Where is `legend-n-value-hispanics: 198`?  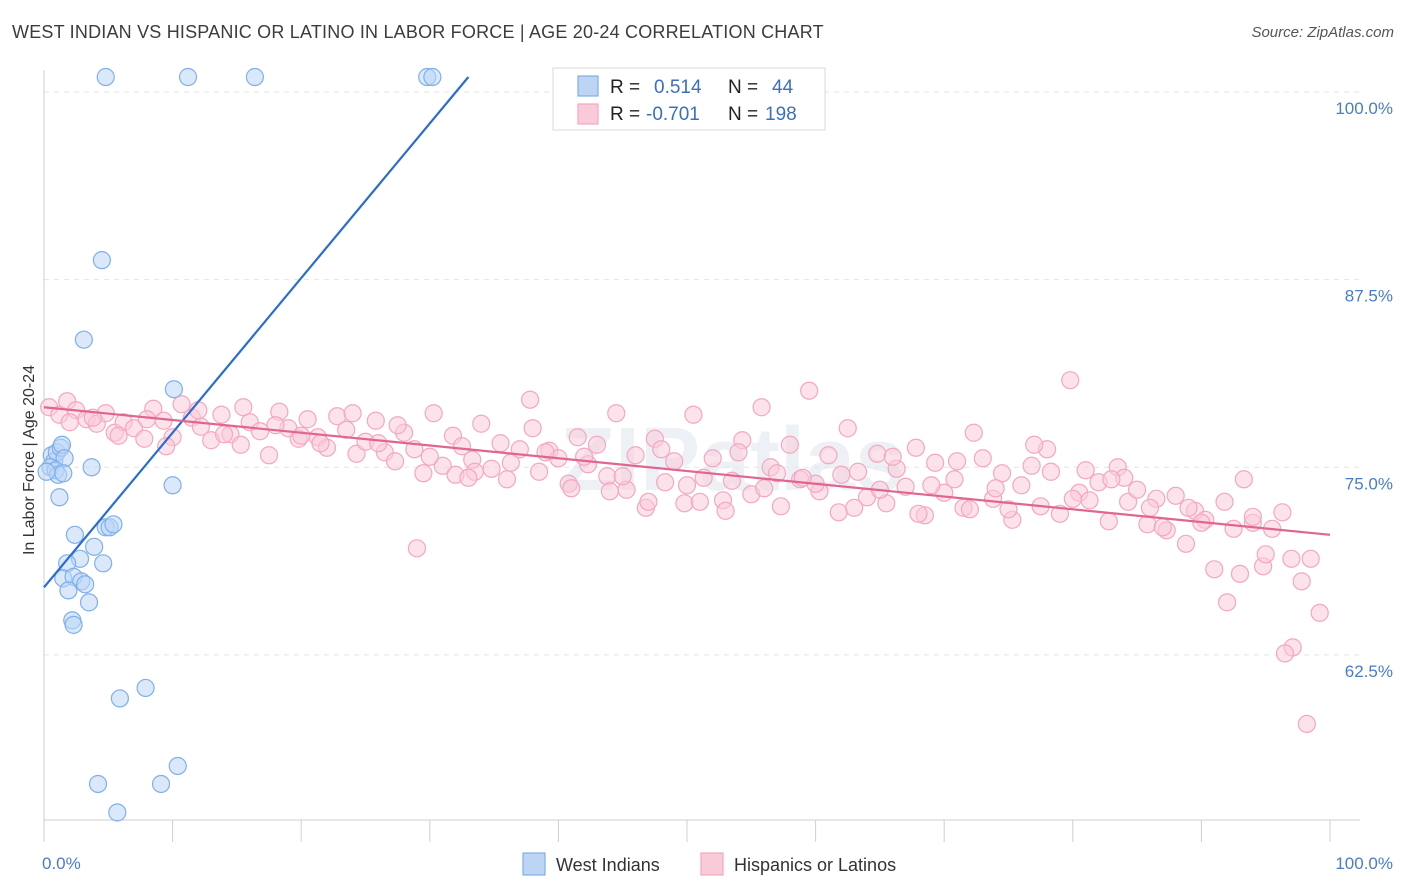 legend-n-value-hispanics: 198 is located at coordinates (781, 114).